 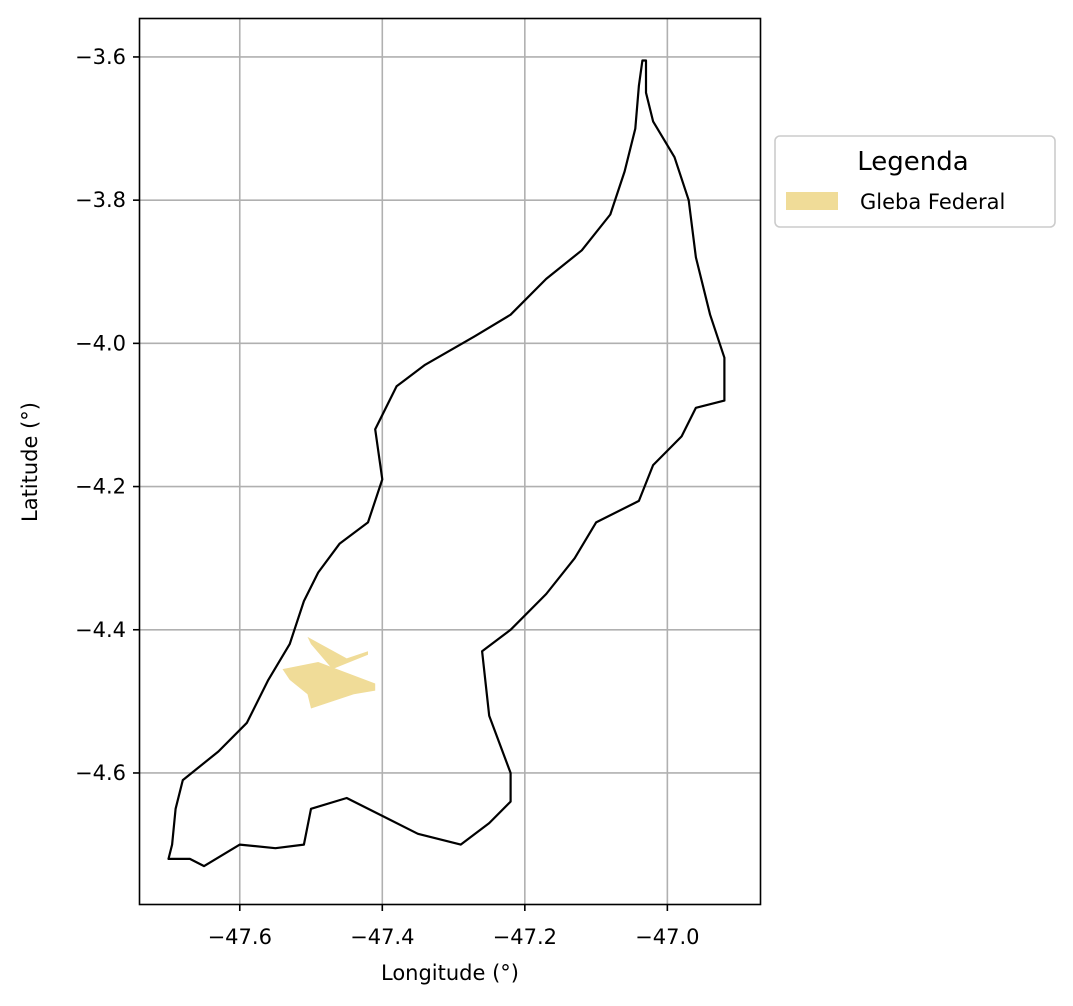 What do you see at coordinates (932, 202) in the screenshot?
I see `legend-label: Gleba Federal` at bounding box center [932, 202].